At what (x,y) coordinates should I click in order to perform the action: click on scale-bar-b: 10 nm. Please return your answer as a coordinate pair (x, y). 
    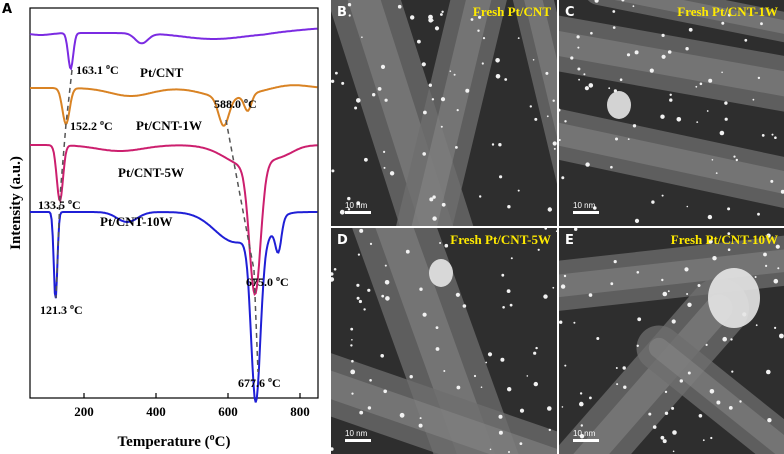
    Looking at the image, I should click on (360, 207).